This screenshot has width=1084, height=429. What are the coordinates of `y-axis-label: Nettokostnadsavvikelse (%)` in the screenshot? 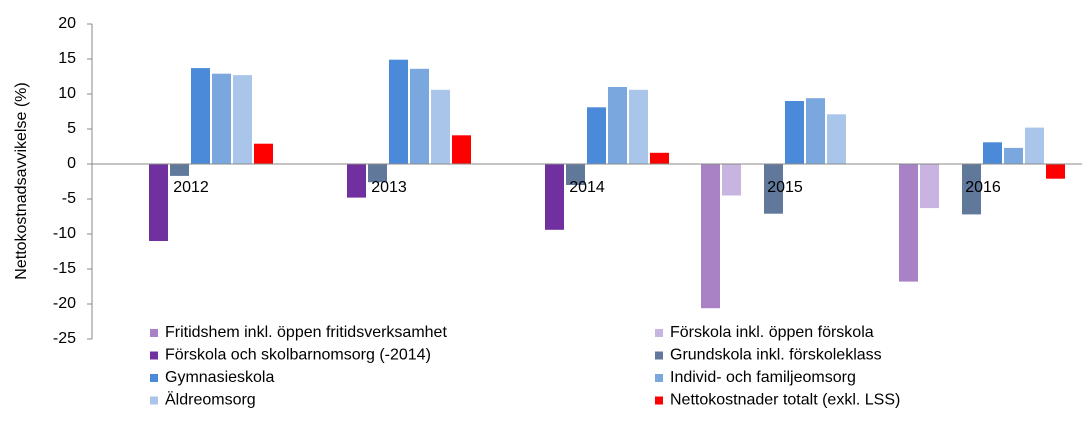 It's located at (21, 180).